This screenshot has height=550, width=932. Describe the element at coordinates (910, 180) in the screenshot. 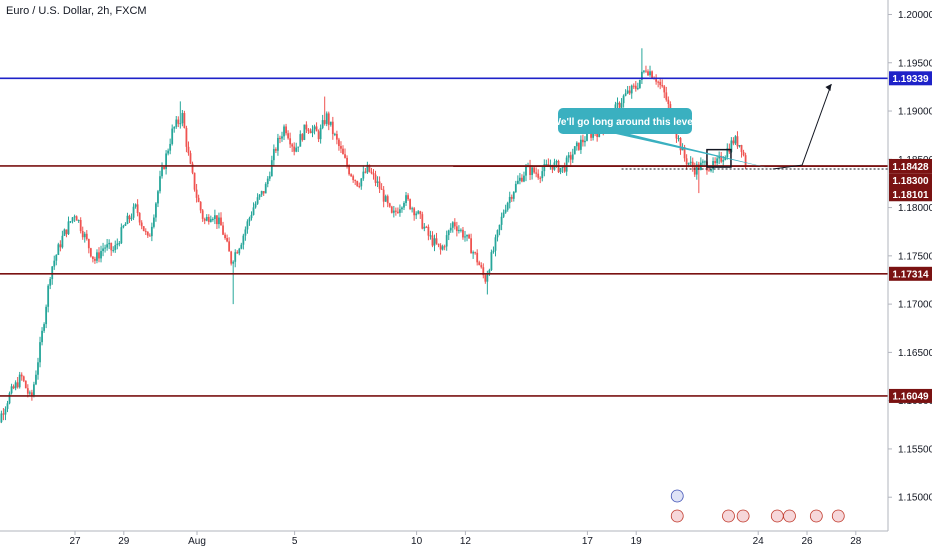

I see `price-tag` at that location.